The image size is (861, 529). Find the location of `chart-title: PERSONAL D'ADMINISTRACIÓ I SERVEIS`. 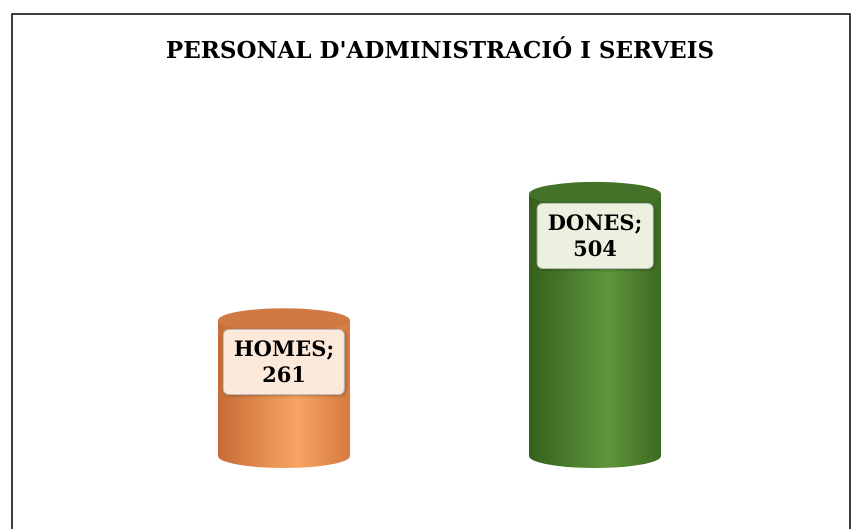

chart-title: PERSONAL D'ADMINISTRACIÓ I SERVEIS is located at coordinates (440, 50).